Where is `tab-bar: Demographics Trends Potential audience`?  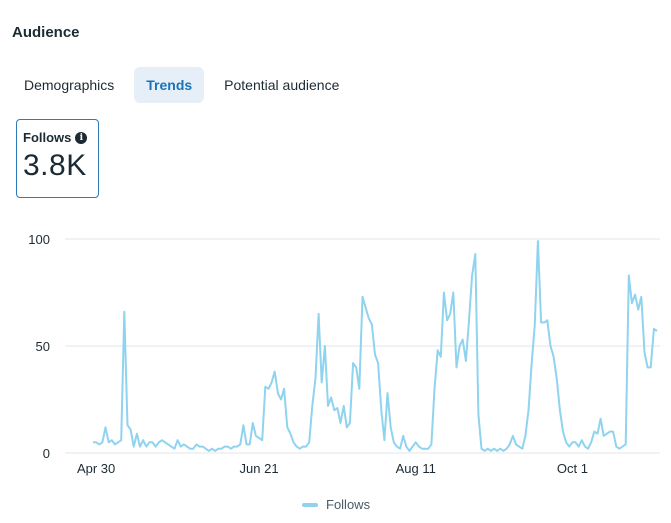 tab-bar: Demographics Trends Potential audience is located at coordinates (181, 85).